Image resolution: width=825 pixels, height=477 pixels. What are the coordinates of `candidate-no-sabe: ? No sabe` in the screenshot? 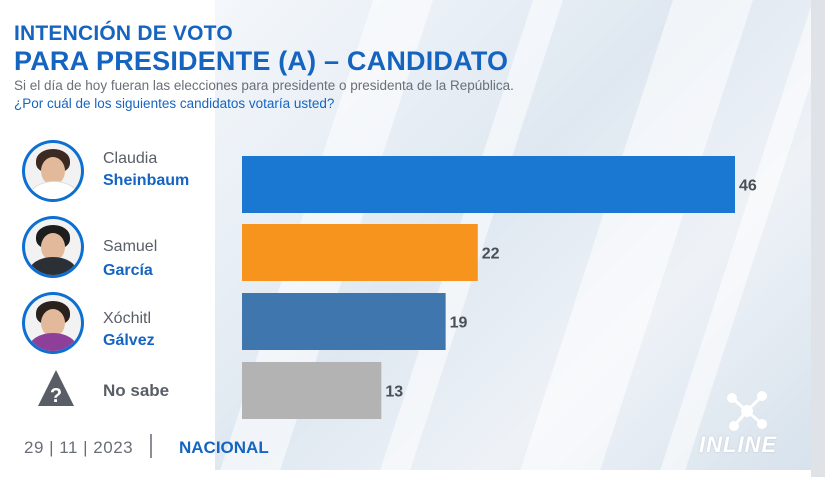 It's located at (110, 399).